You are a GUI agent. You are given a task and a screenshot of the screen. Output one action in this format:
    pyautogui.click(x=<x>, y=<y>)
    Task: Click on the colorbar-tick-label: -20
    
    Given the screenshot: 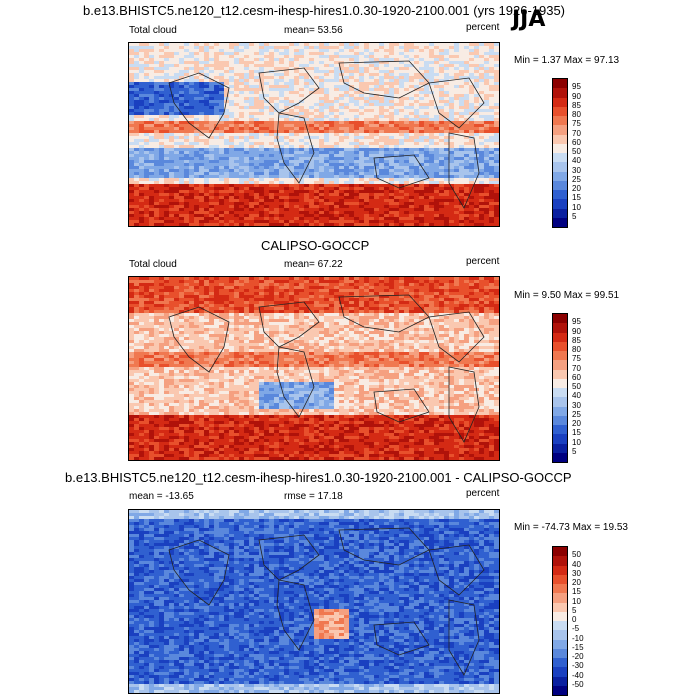 What is the action you would take?
    pyautogui.click(x=578, y=656)
    